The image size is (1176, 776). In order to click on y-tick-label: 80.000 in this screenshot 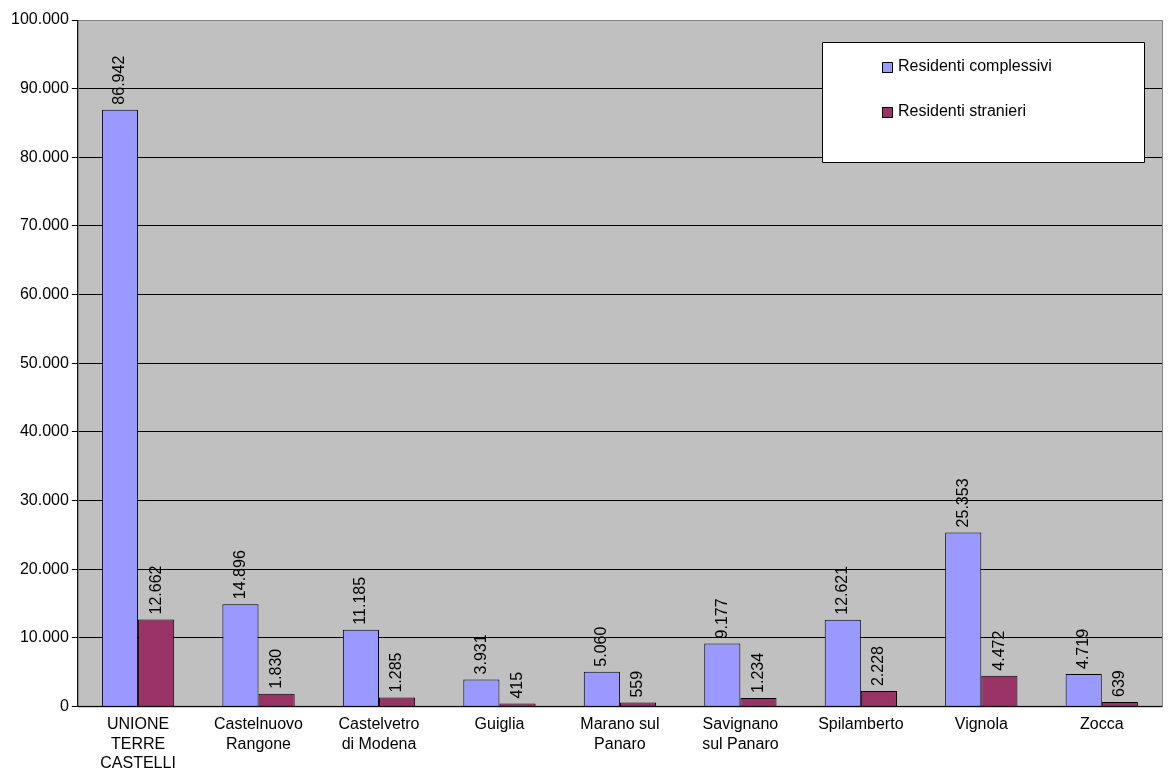, I will do `click(44, 156)`.